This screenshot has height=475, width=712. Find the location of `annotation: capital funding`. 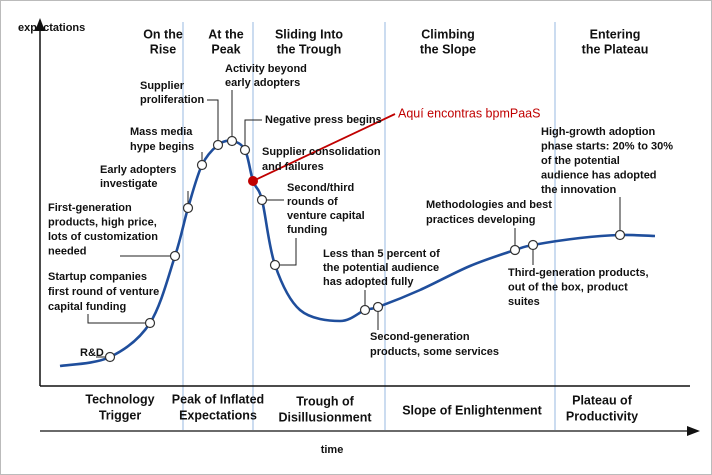

annotation: capital funding is located at coordinates (87, 307).